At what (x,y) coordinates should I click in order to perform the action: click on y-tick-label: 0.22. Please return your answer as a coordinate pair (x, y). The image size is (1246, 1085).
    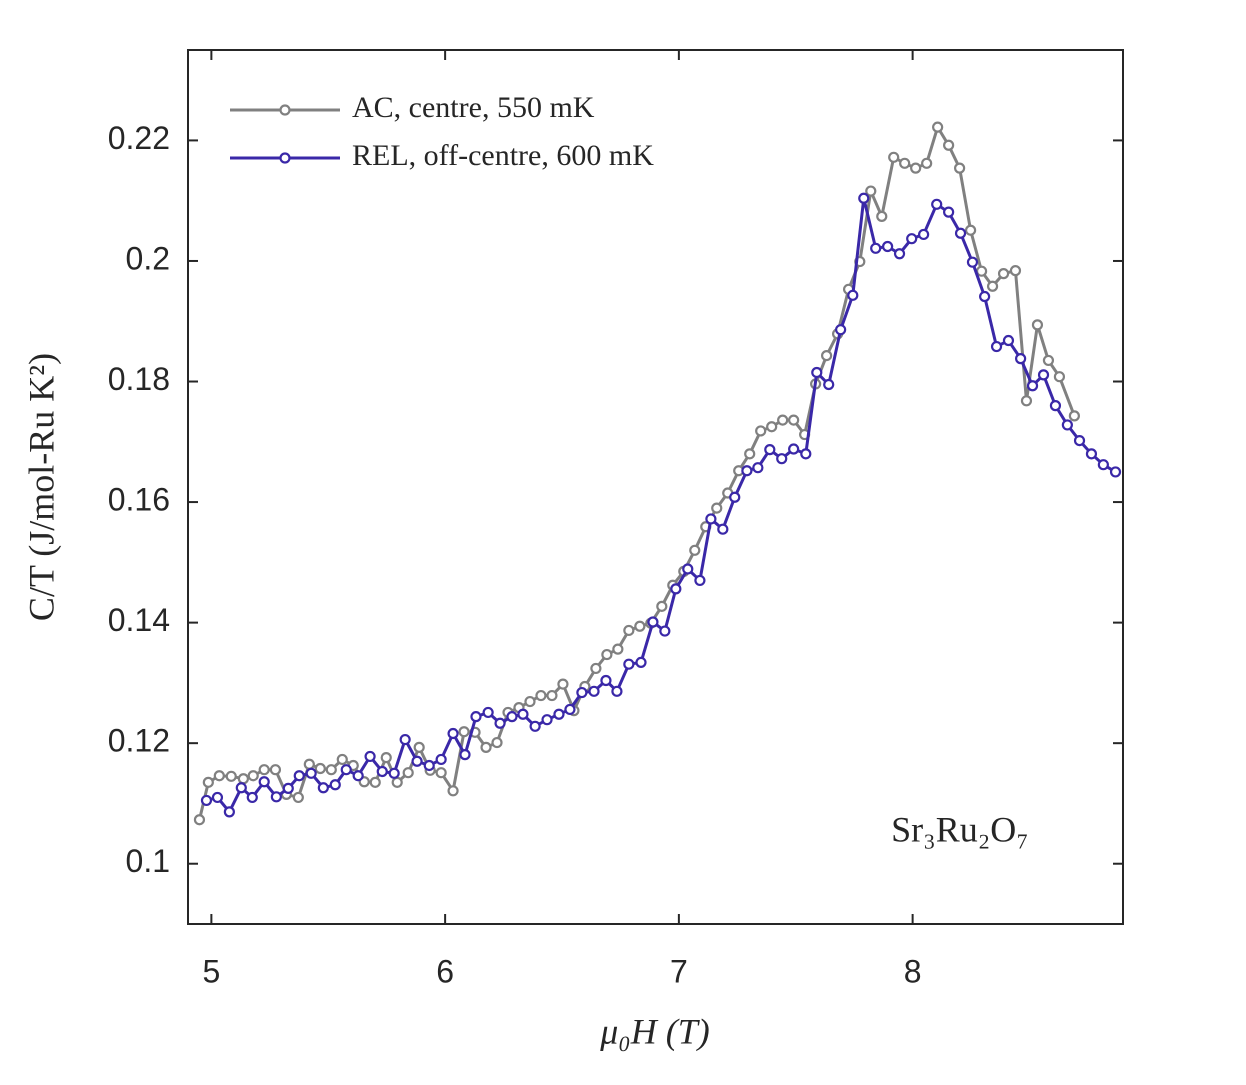
    Looking at the image, I should click on (139, 138).